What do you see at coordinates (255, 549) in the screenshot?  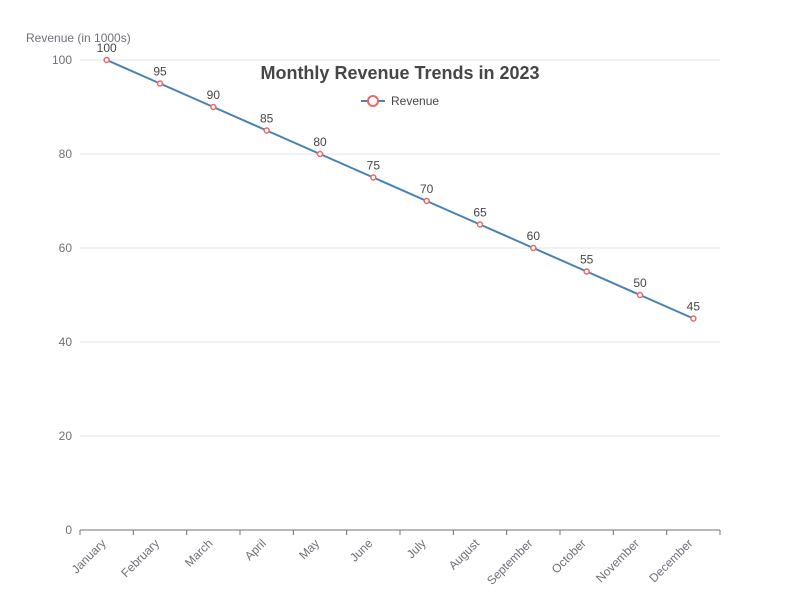 I see `x-tick-label: April` at bounding box center [255, 549].